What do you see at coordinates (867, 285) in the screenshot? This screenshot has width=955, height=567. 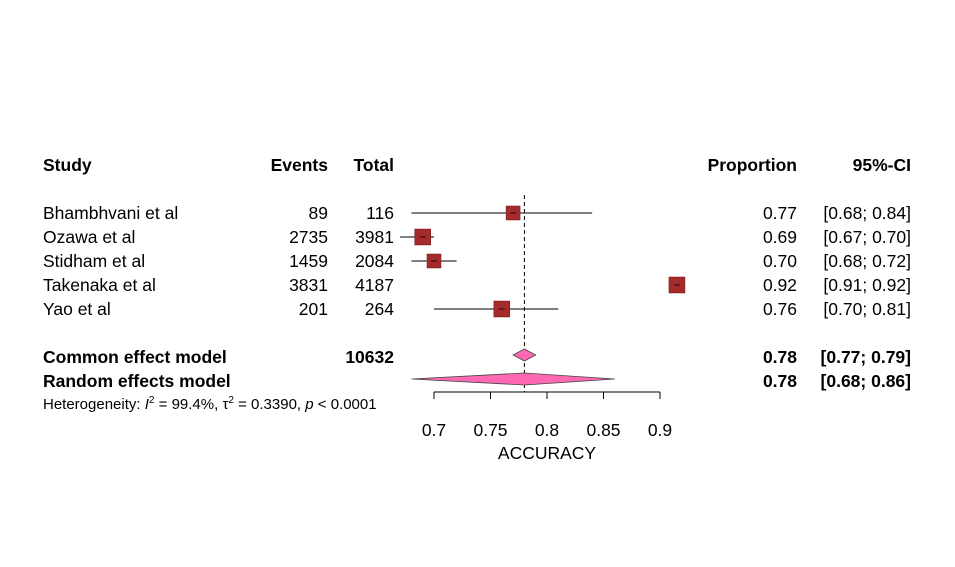 I see `study-ci: [0.91; 0.92]` at bounding box center [867, 285].